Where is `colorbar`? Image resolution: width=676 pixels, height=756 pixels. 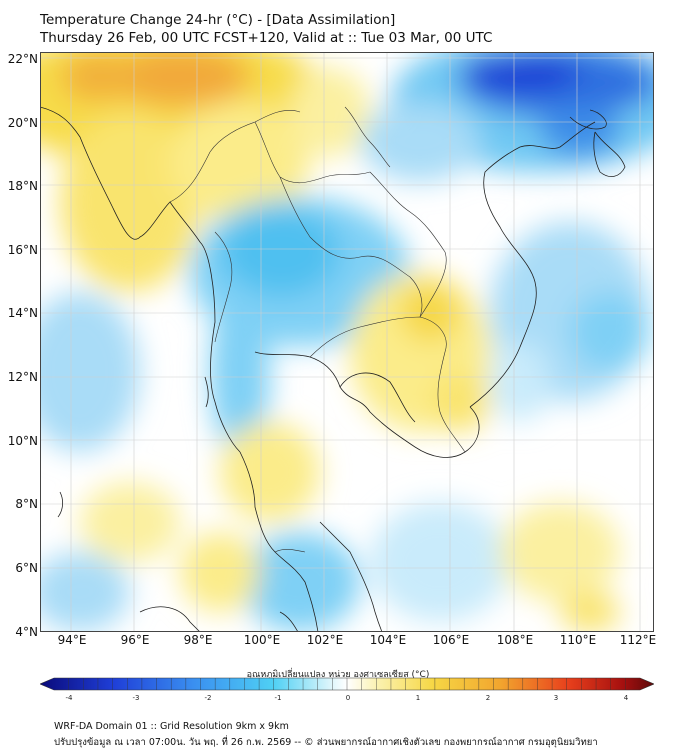
colorbar is located at coordinates (347, 684).